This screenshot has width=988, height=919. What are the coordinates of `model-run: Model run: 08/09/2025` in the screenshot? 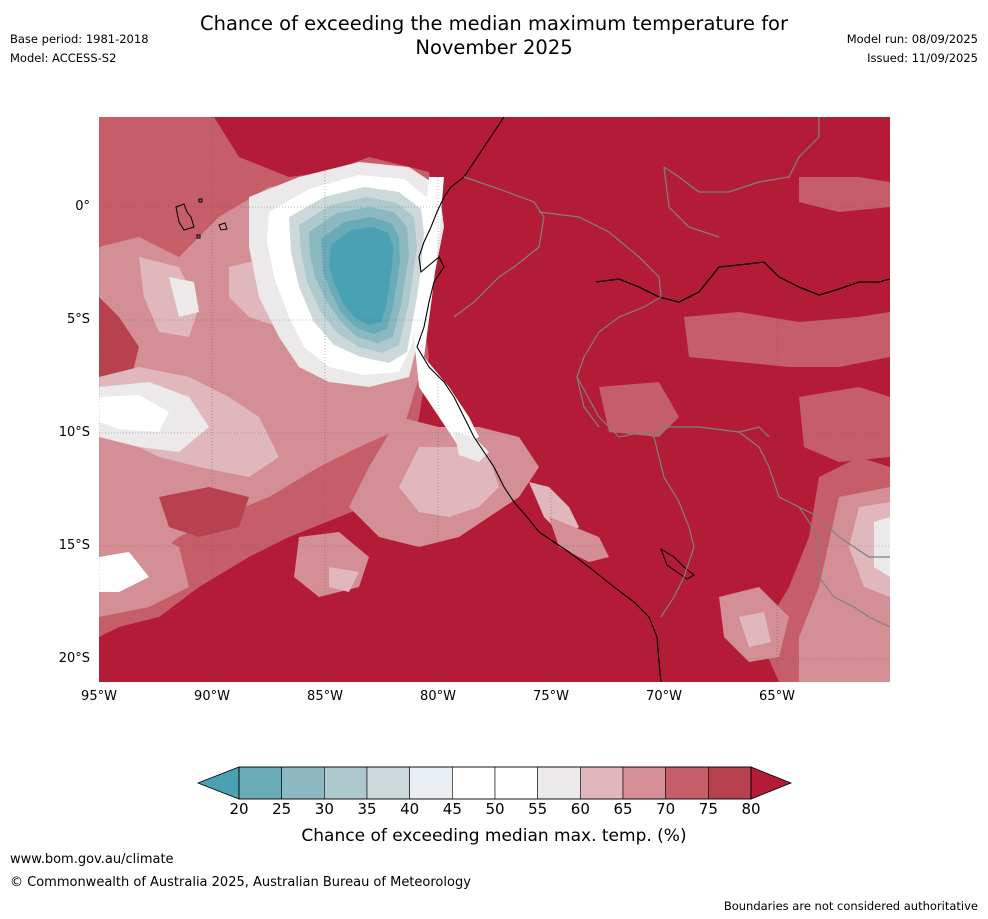 It's located at (912, 39).